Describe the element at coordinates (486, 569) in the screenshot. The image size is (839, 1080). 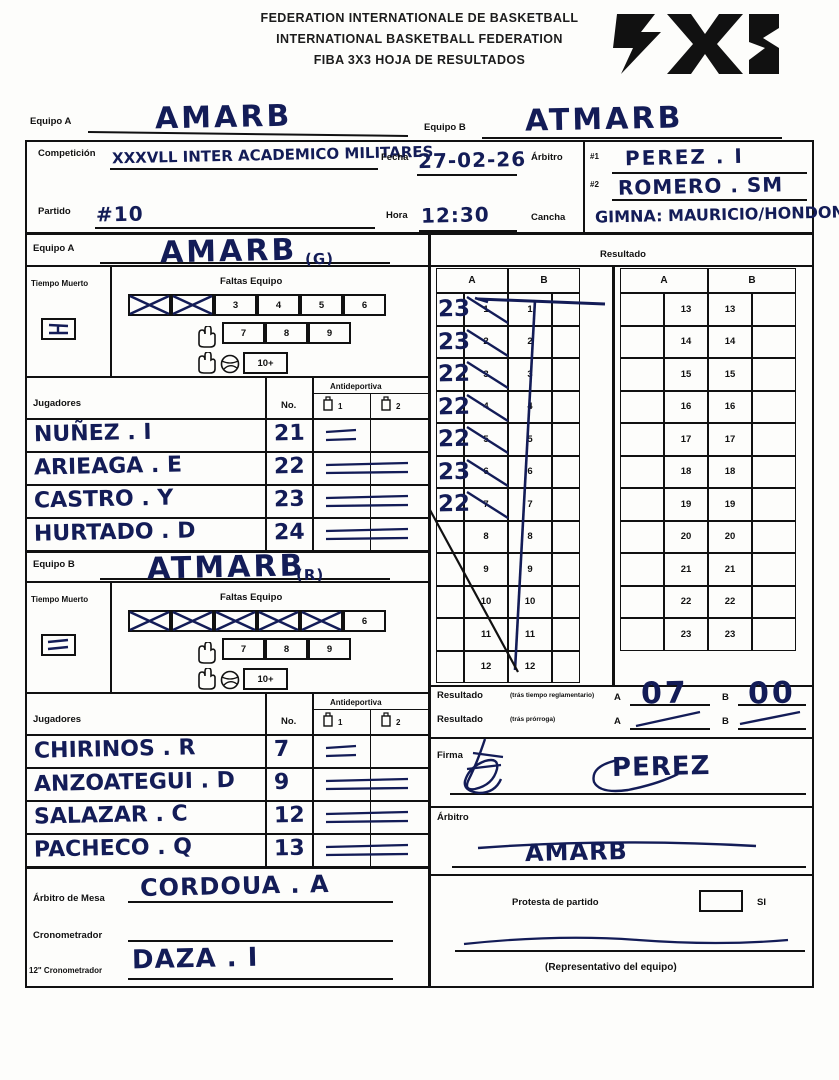
I see `score-left-a-cell-9: 9` at that location.